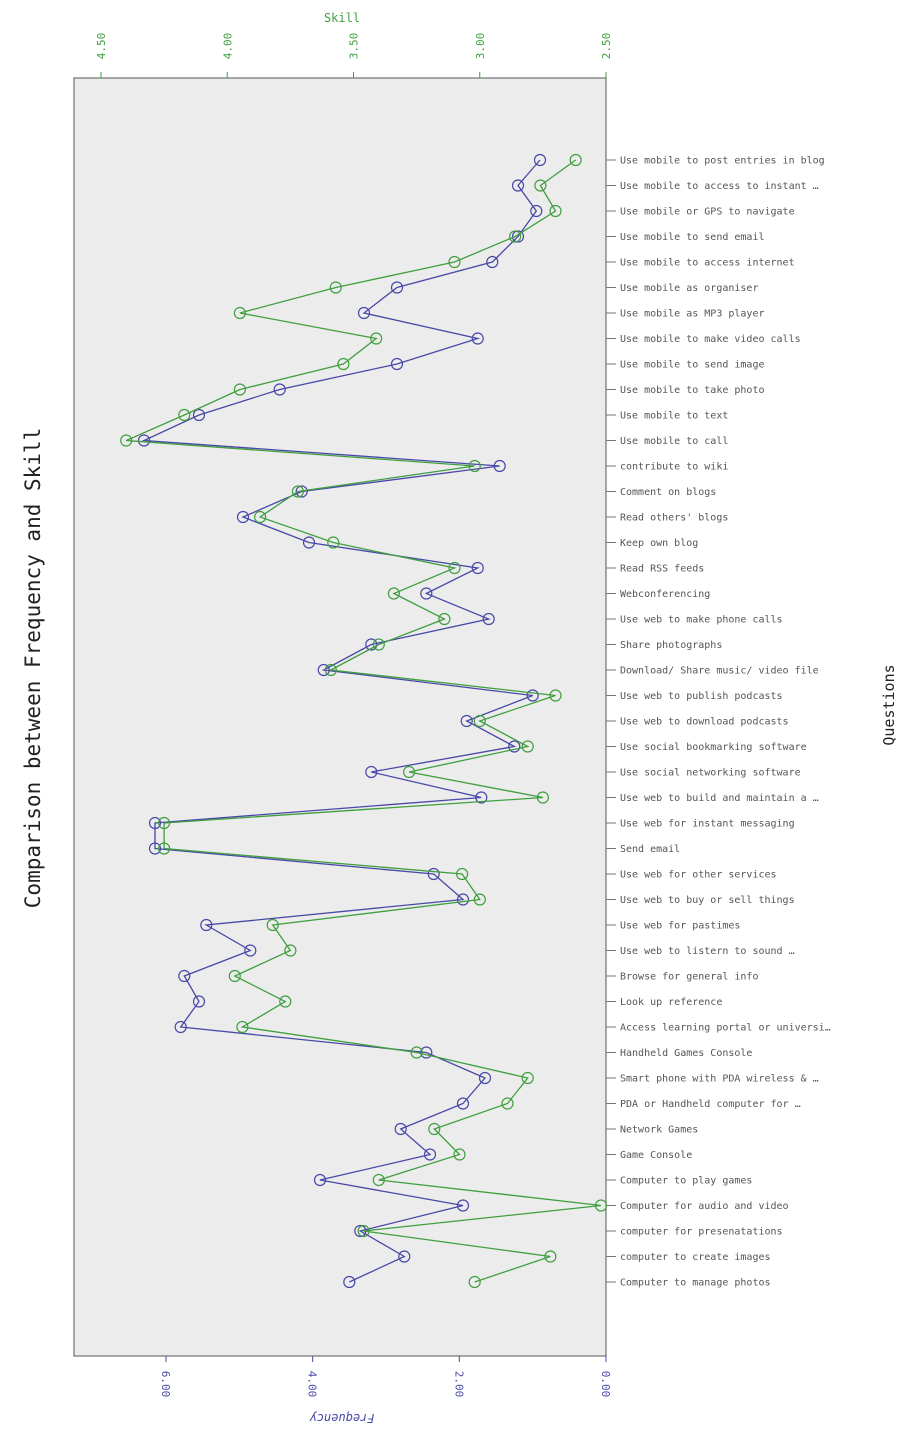 This screenshot has width=900, height=1432. I want to click on category-label: Computer for audio and video, so click(704, 1206).